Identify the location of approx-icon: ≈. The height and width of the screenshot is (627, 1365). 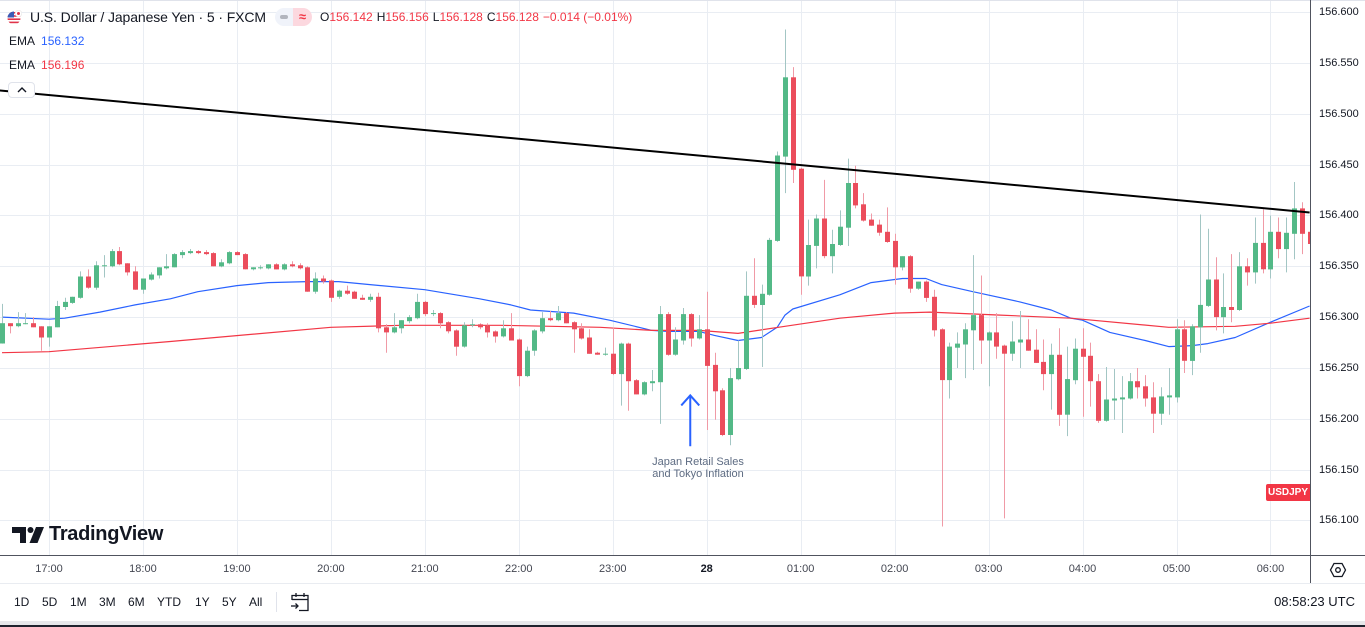
(302, 17).